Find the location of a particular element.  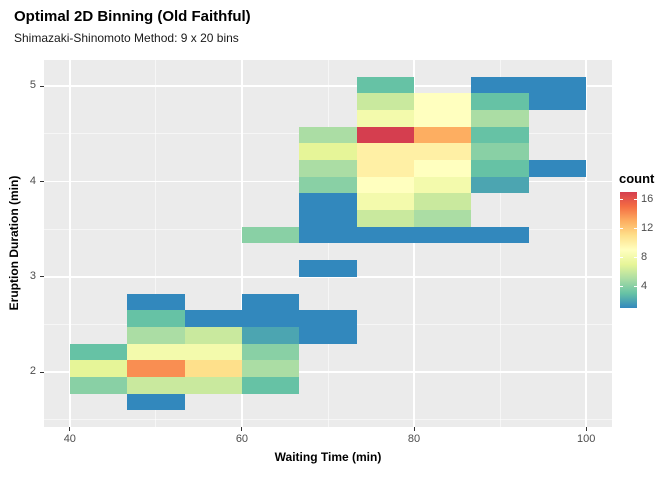

y-axis-title: Eruption Duration (min) is located at coordinates (14, 243).